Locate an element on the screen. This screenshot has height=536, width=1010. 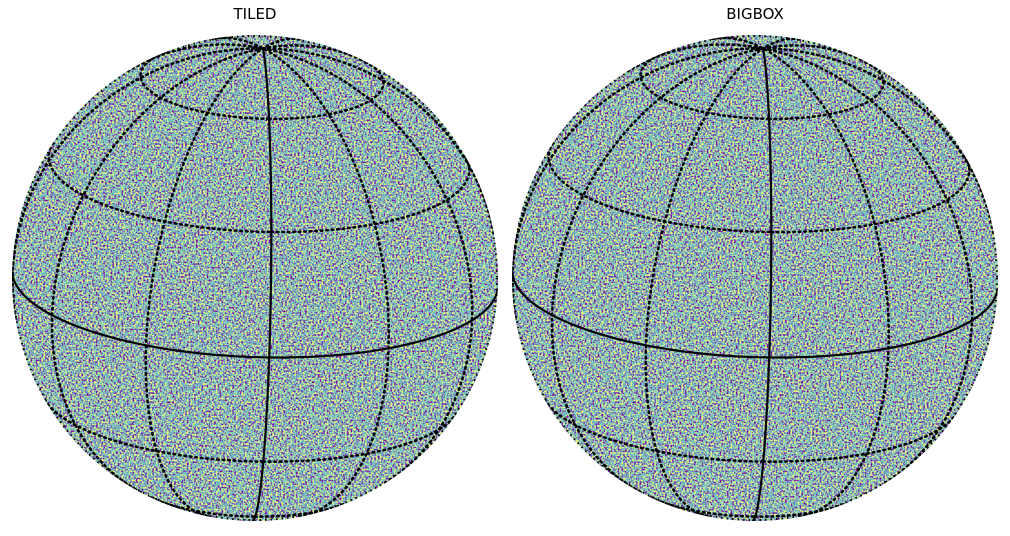
panel-title: TILED is located at coordinates (255, 14).